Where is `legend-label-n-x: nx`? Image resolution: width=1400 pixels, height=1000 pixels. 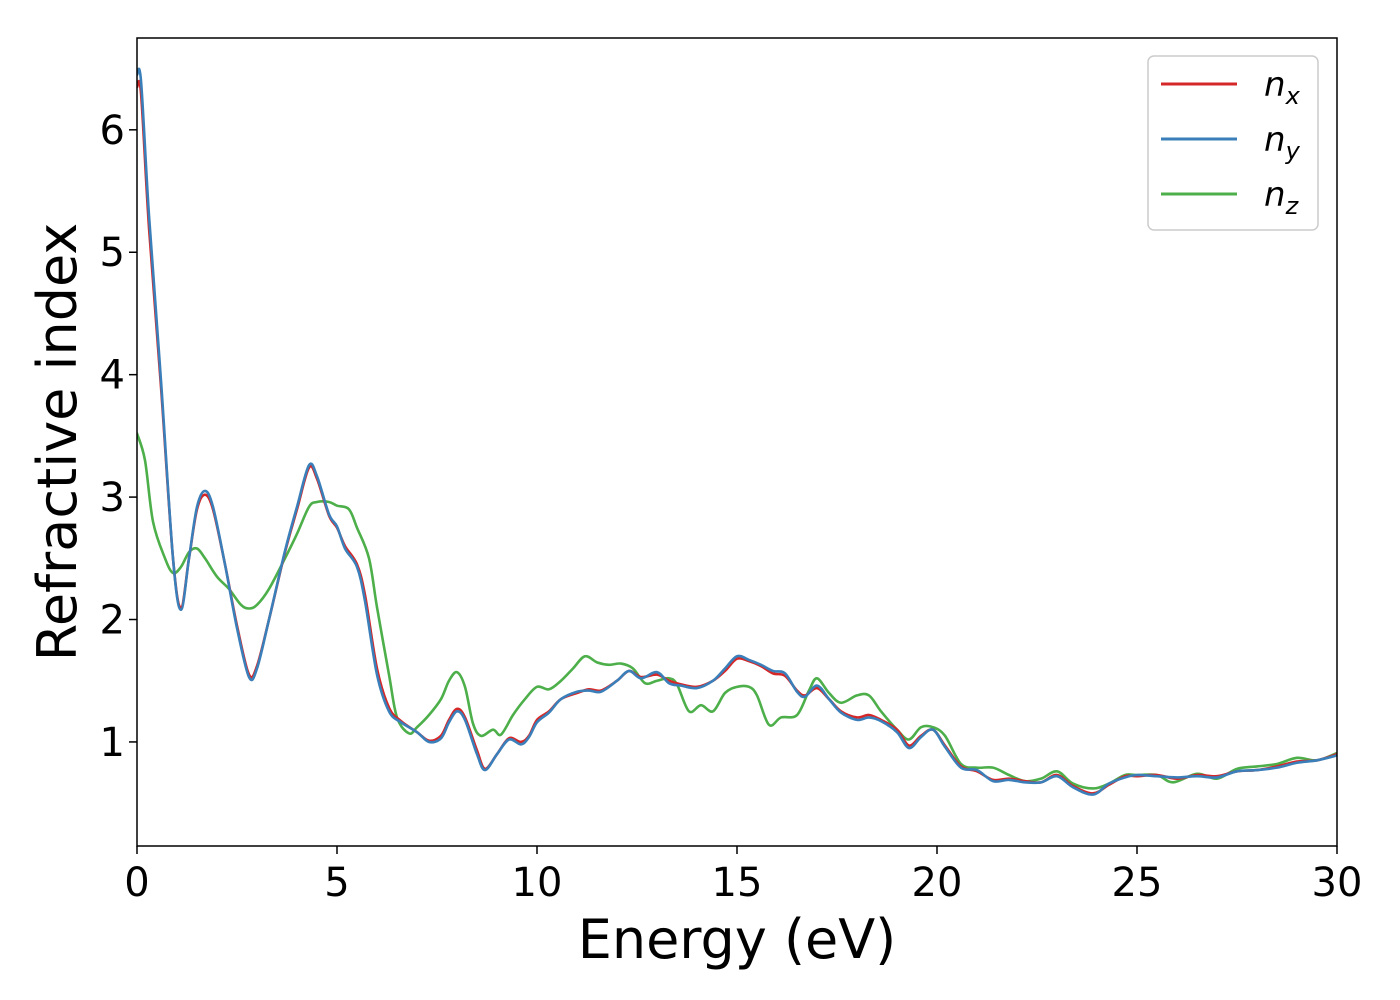
legend-label-n-x: nx is located at coordinates (1282, 87).